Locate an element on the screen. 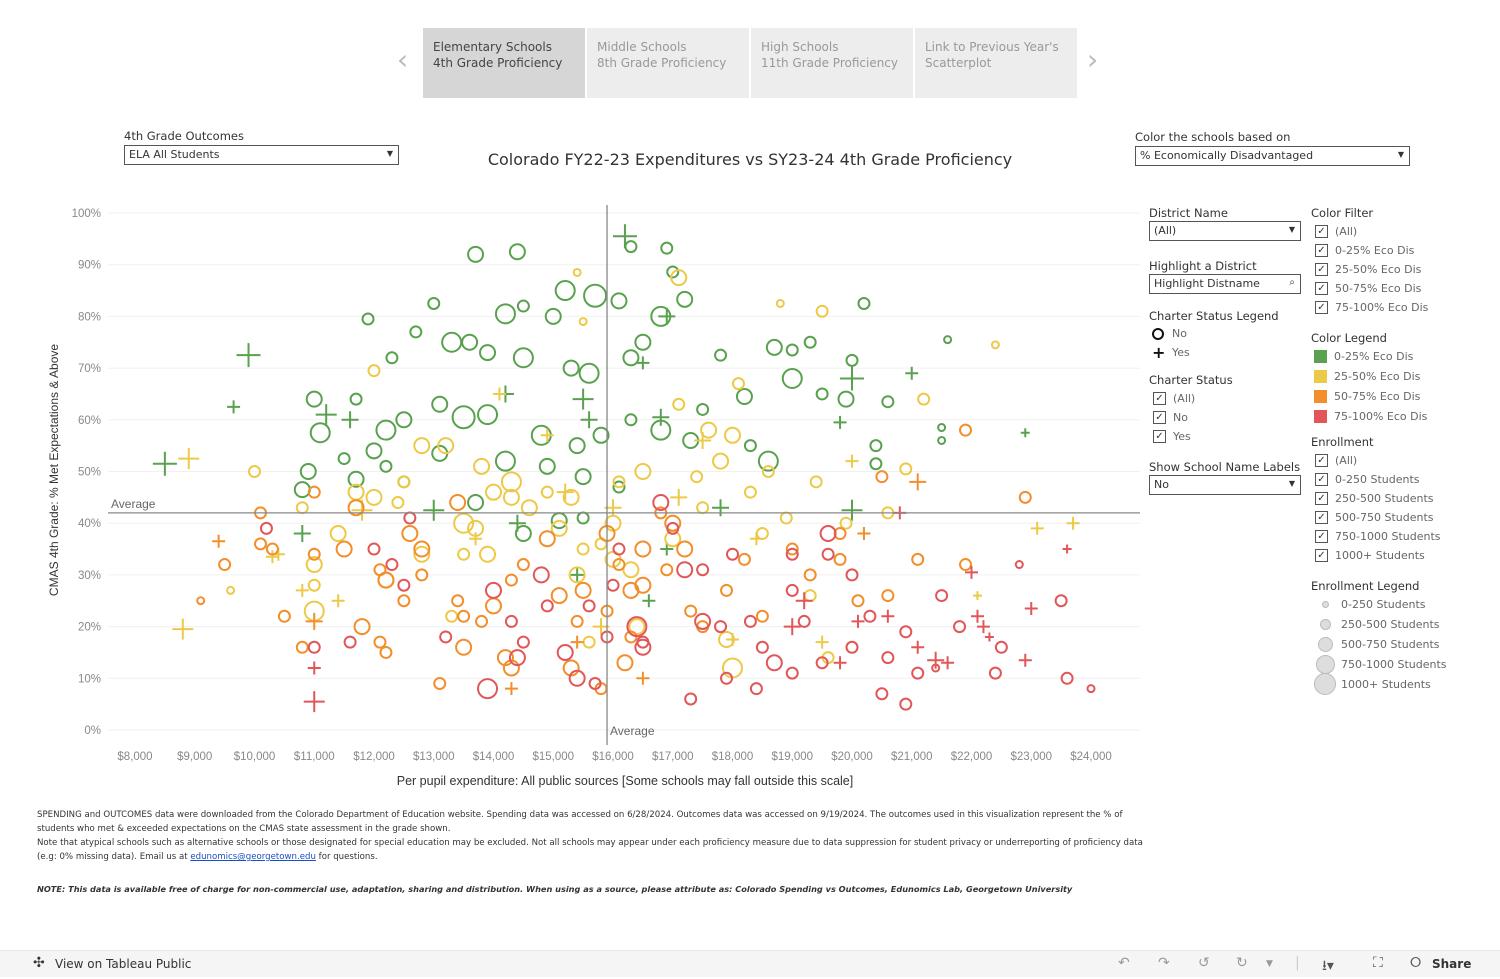 This screenshot has width=1500, height=979. color-legend-item: 0-25% Eco Dis is located at coordinates (1370, 356).